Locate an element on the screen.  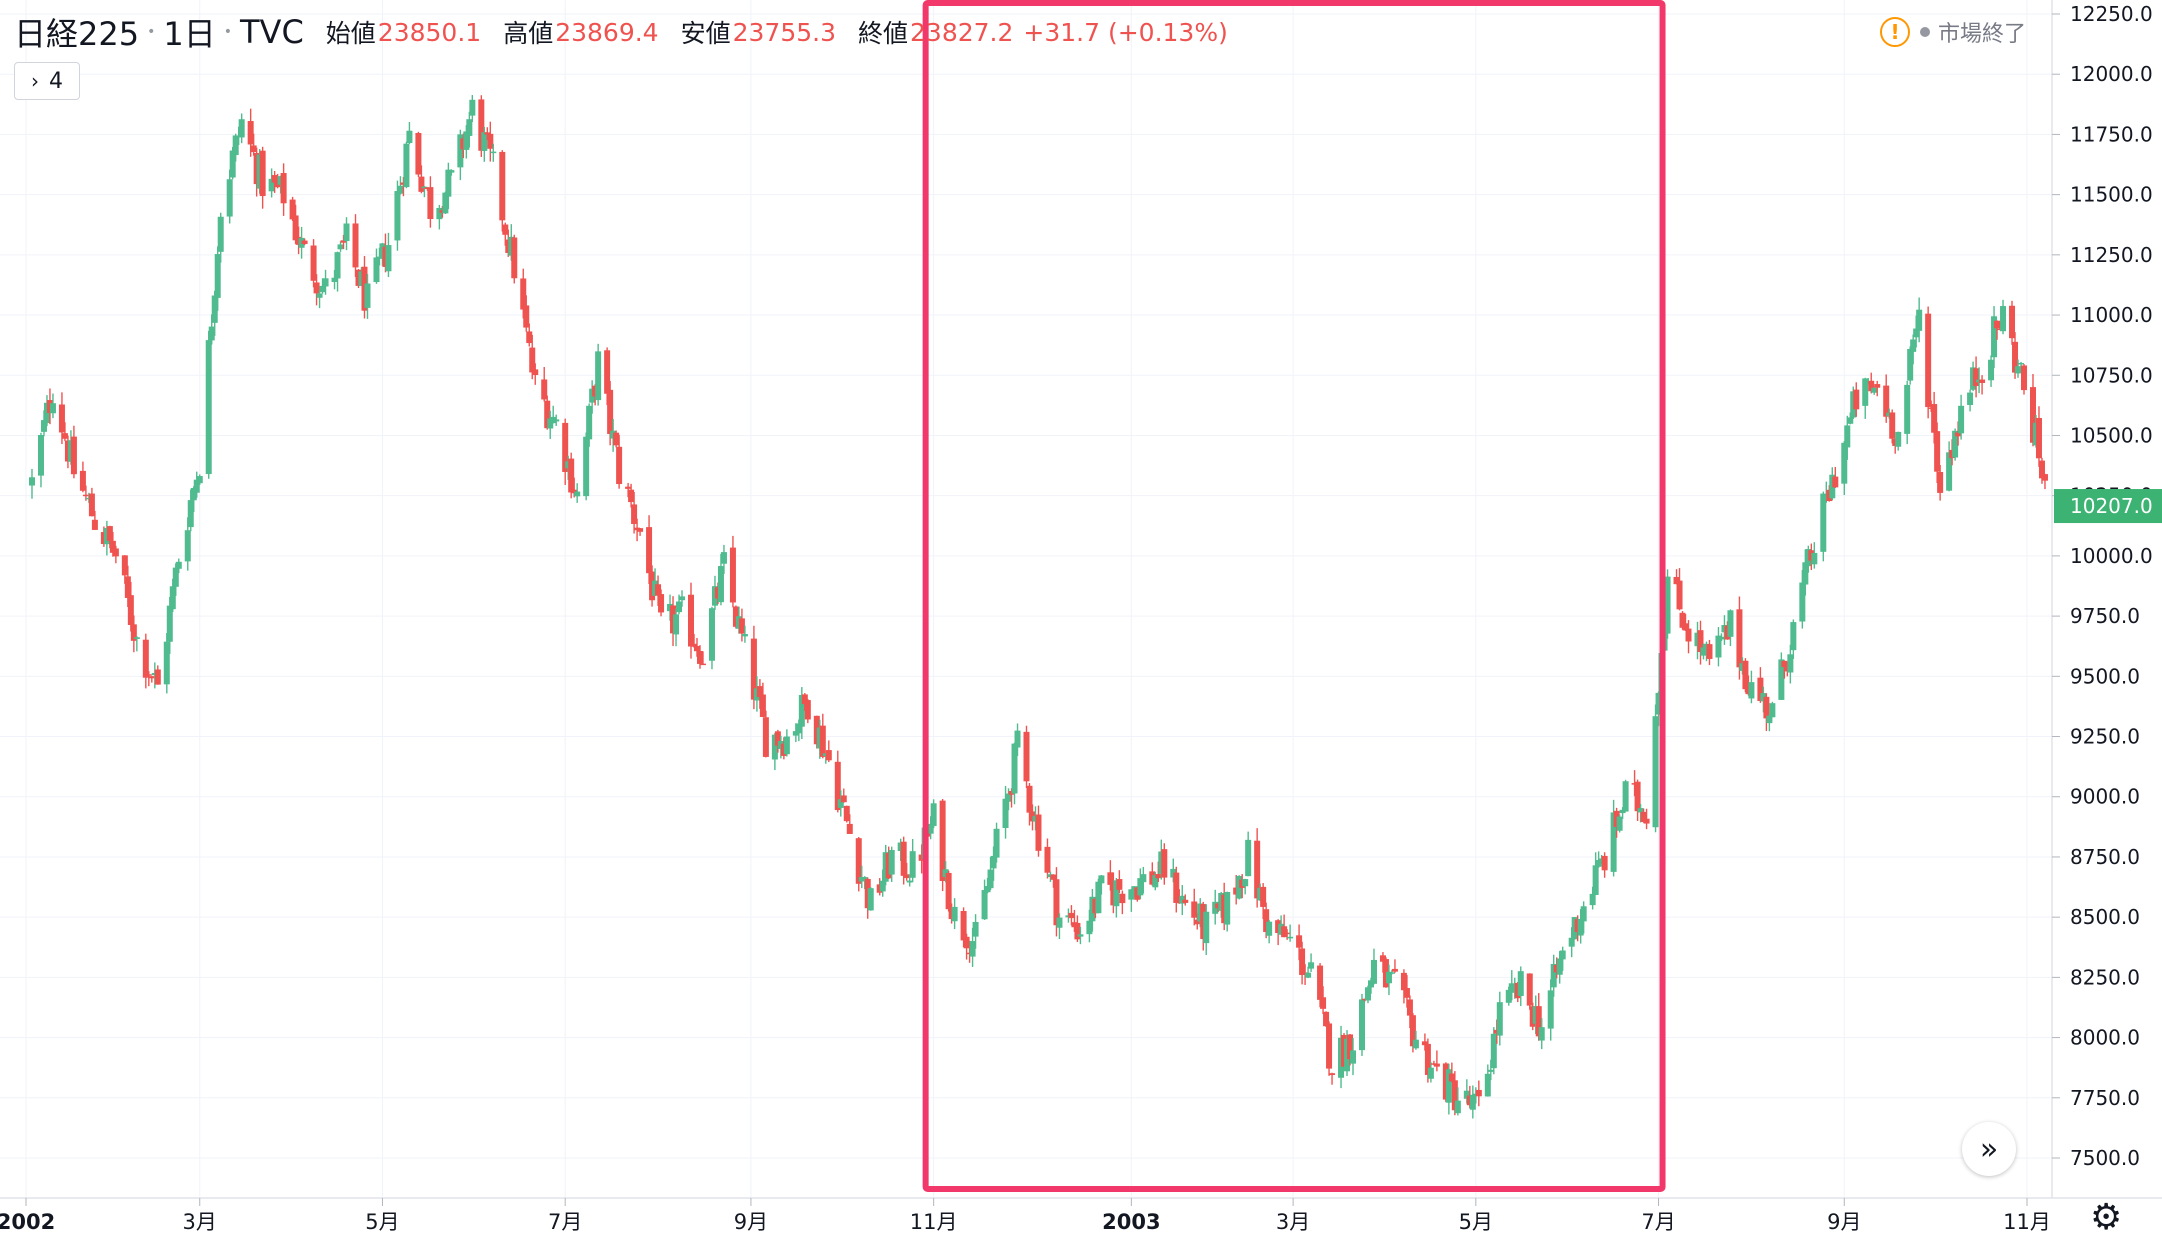
scroll-to-realtime-button: » is located at coordinates (1989, 1149).